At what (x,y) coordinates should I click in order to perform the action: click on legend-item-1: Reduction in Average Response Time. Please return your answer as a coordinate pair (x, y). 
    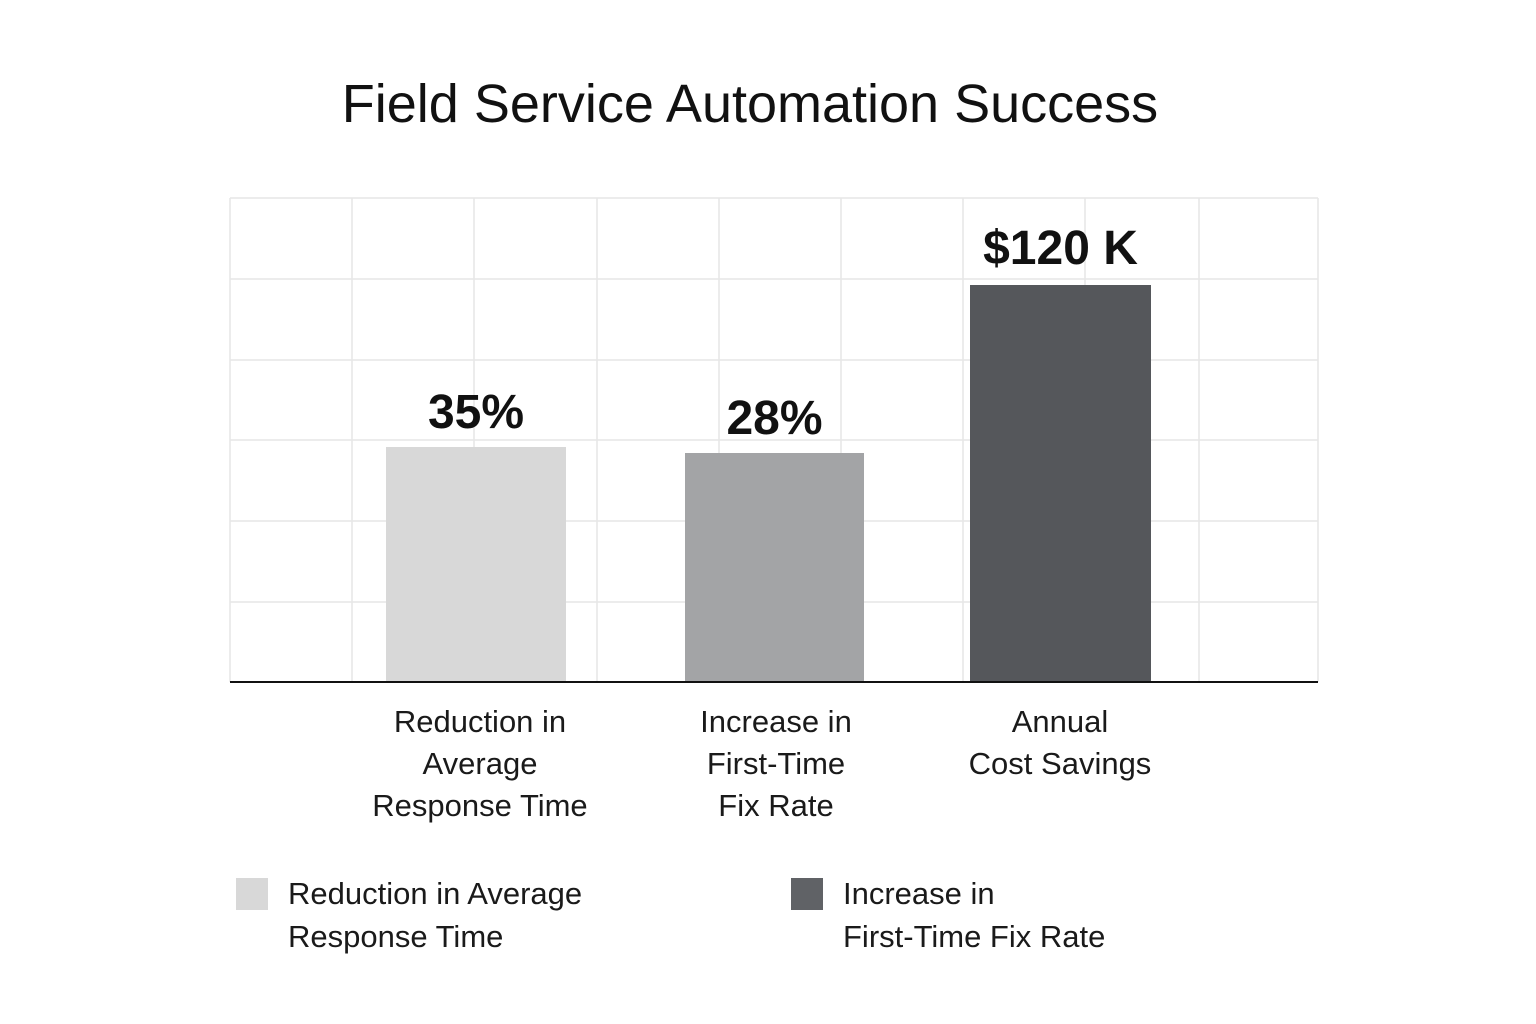
    Looking at the image, I should click on (409, 915).